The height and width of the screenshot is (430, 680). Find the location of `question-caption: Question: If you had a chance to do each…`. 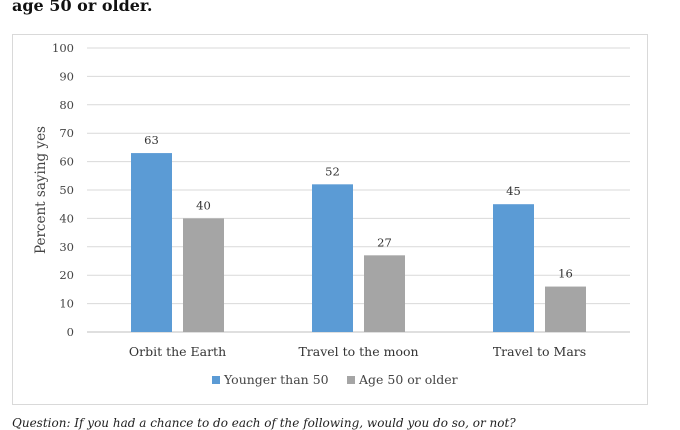

question-caption: Question: If you had a chance to do each… is located at coordinates (264, 423).